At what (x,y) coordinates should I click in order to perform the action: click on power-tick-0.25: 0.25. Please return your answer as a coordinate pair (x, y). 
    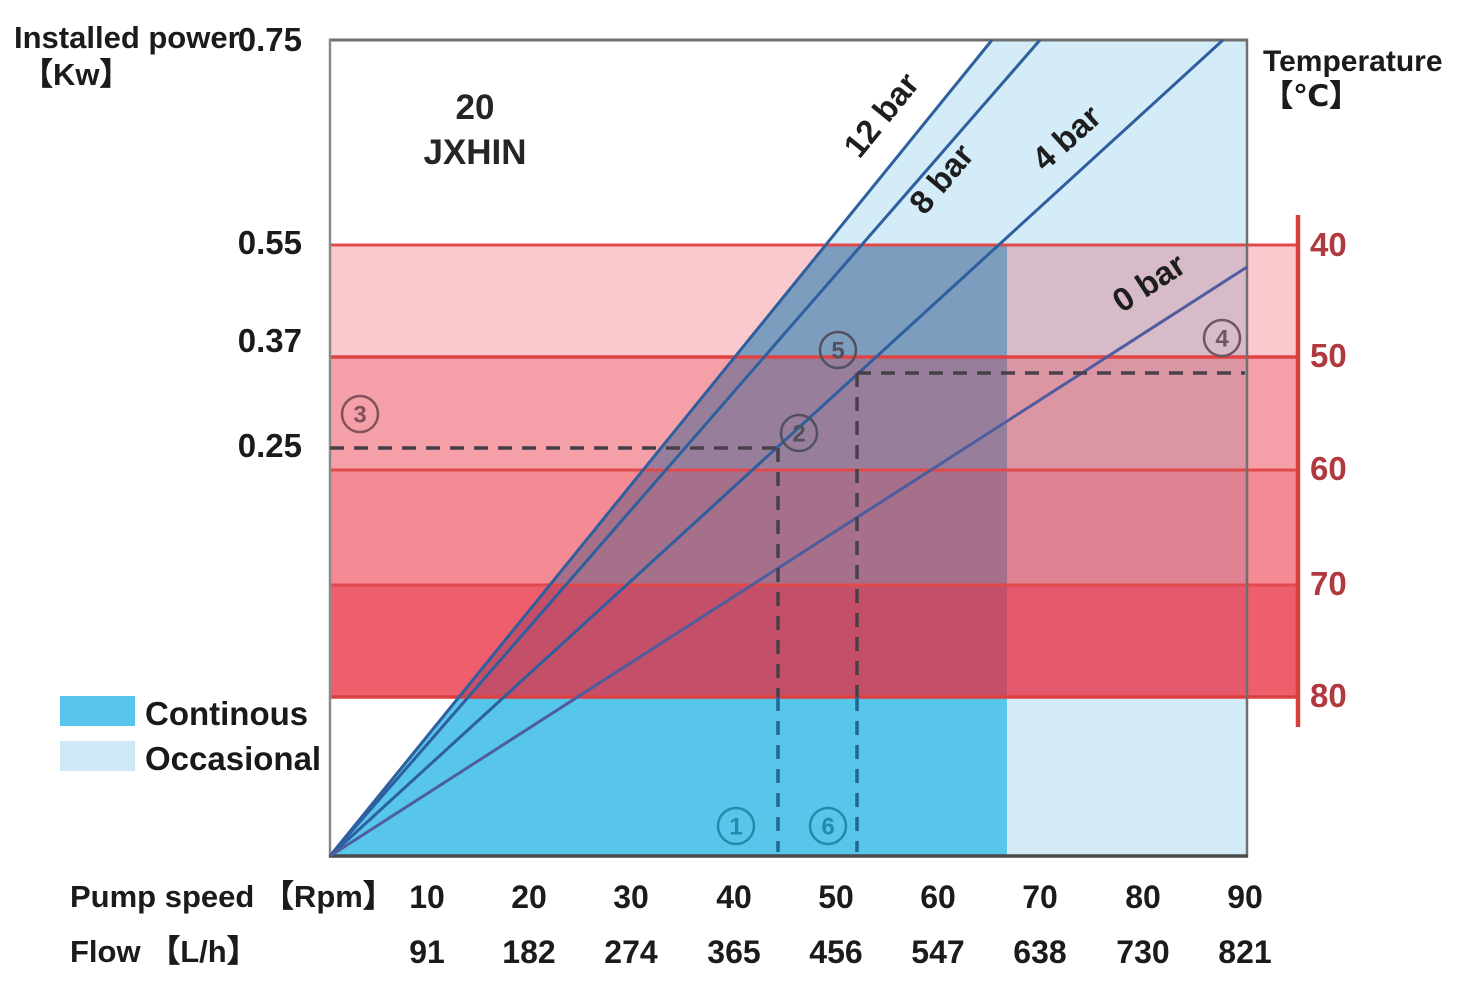
    Looking at the image, I should click on (269, 445).